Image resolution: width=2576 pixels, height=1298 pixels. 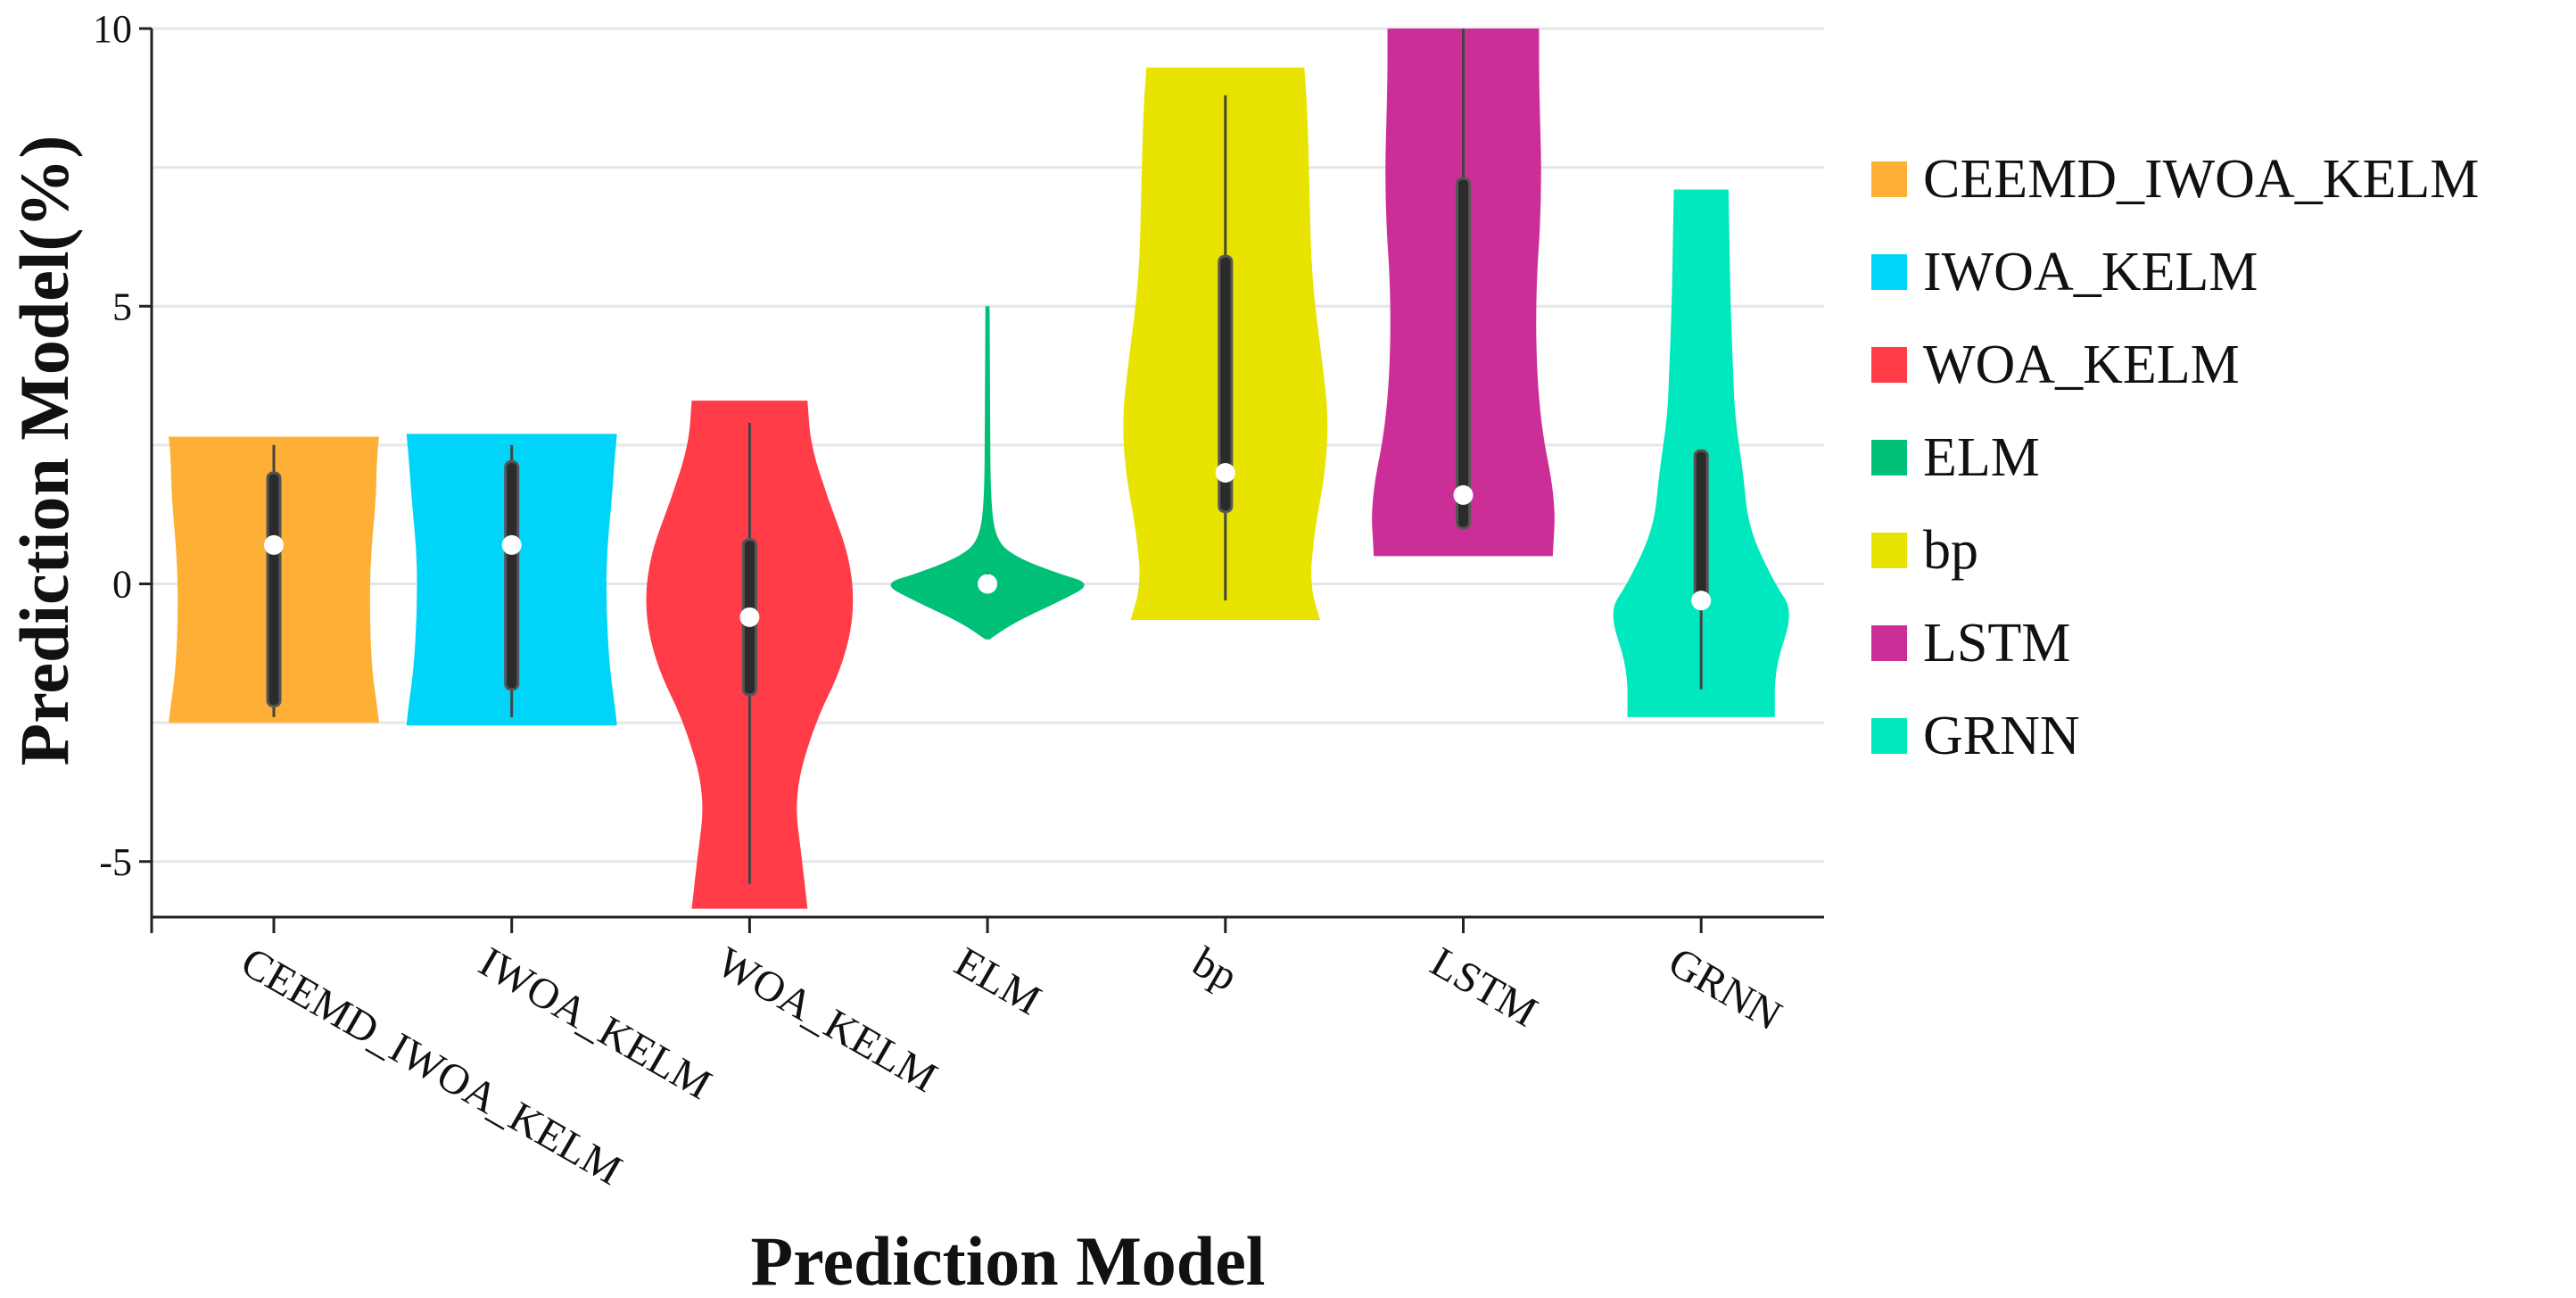 I want to click on legend-label-bp: bp, so click(x=1951, y=550).